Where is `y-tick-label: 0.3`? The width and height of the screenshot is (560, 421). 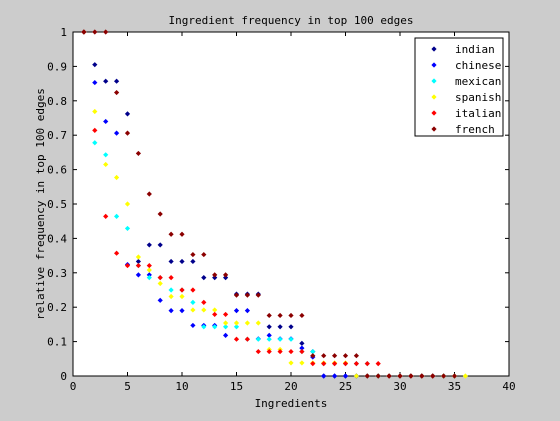 y-tick-label: 0.3 is located at coordinates (57, 273).